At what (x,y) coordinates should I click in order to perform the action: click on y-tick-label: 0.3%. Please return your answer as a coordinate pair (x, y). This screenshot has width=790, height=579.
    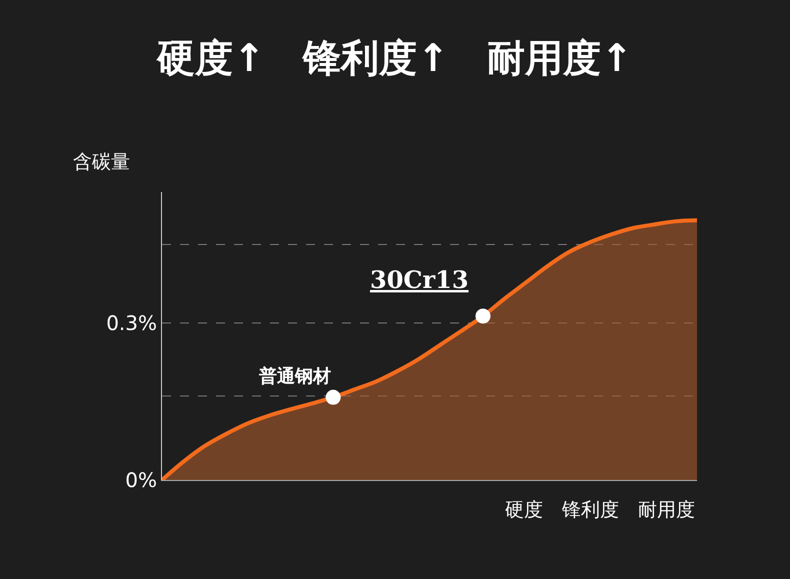
    Looking at the image, I should click on (131, 322).